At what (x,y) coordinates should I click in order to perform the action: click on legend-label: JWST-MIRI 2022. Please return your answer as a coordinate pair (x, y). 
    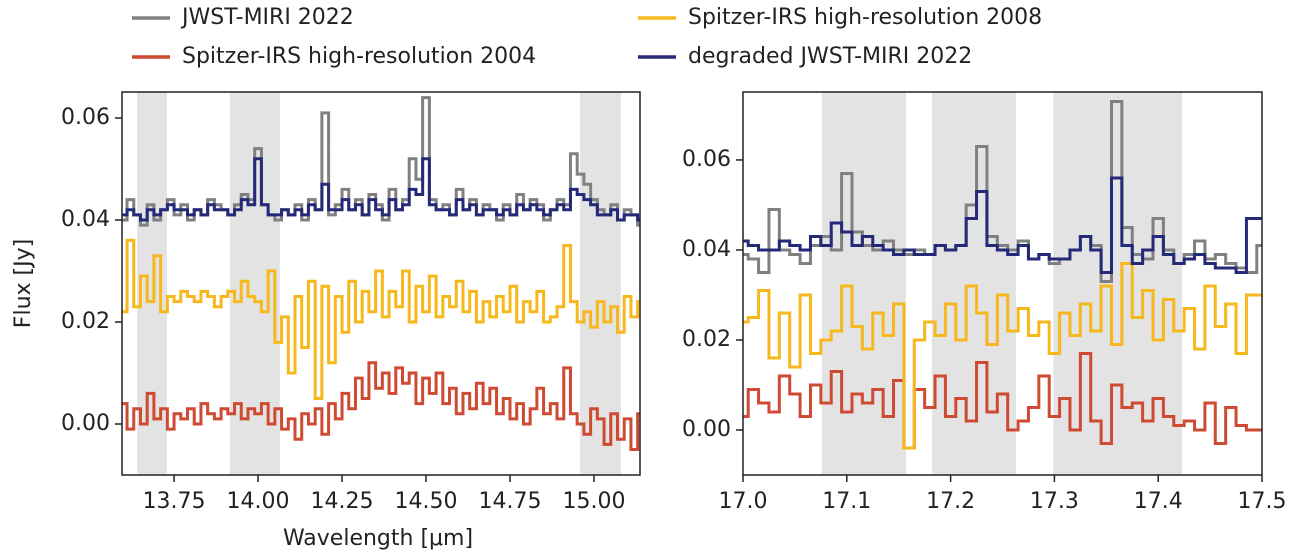
    Looking at the image, I should click on (267, 17).